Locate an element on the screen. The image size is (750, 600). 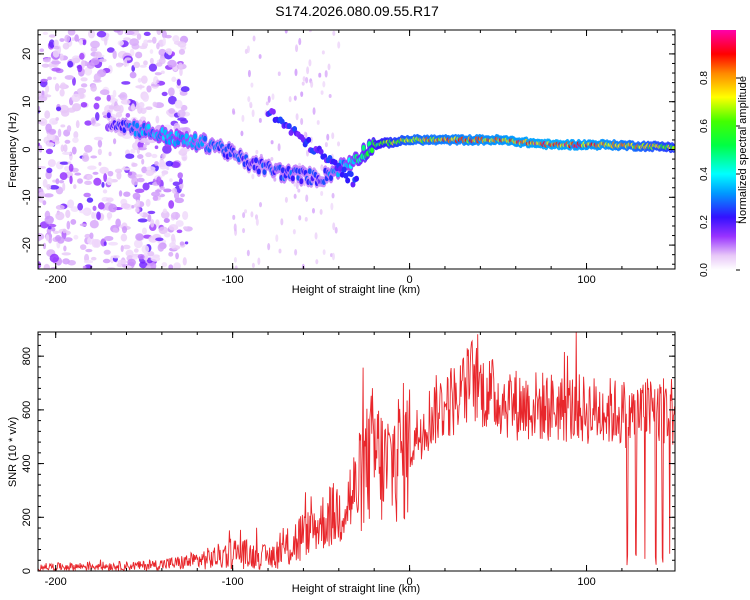
snr-y-tick-label: 600 is located at coordinates (27, 410).